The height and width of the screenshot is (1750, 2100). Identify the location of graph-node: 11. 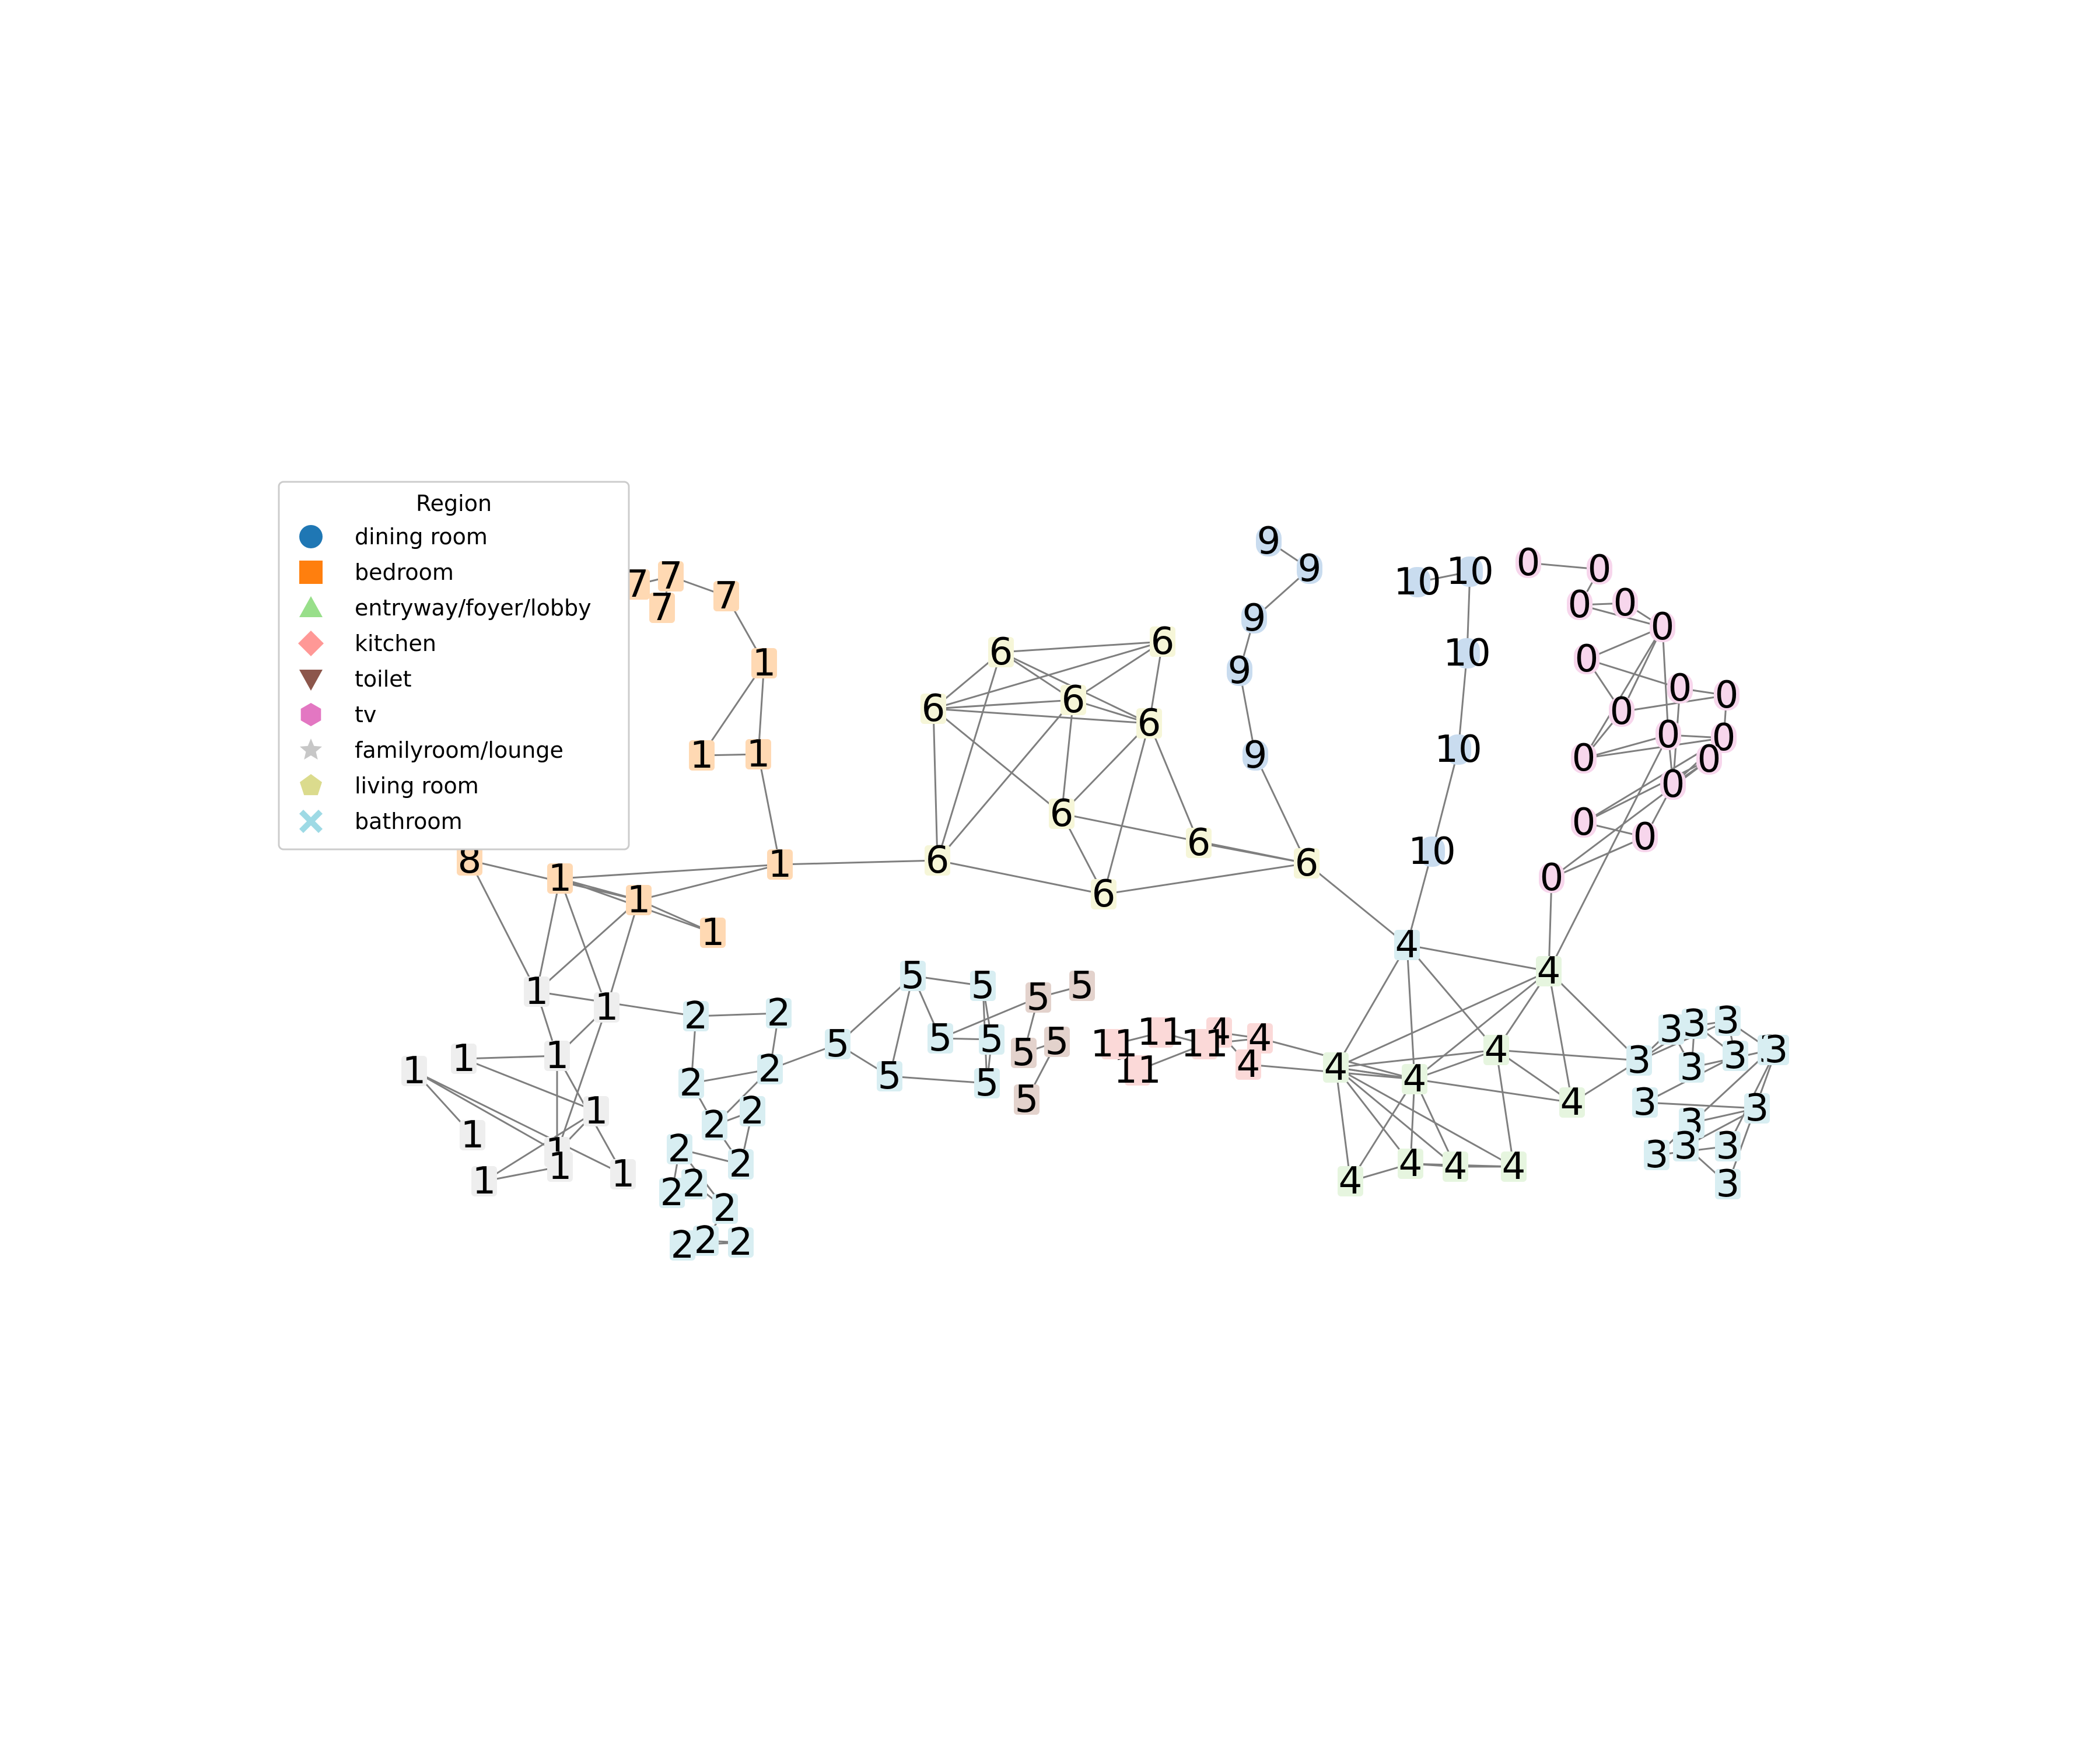
(1160, 1032).